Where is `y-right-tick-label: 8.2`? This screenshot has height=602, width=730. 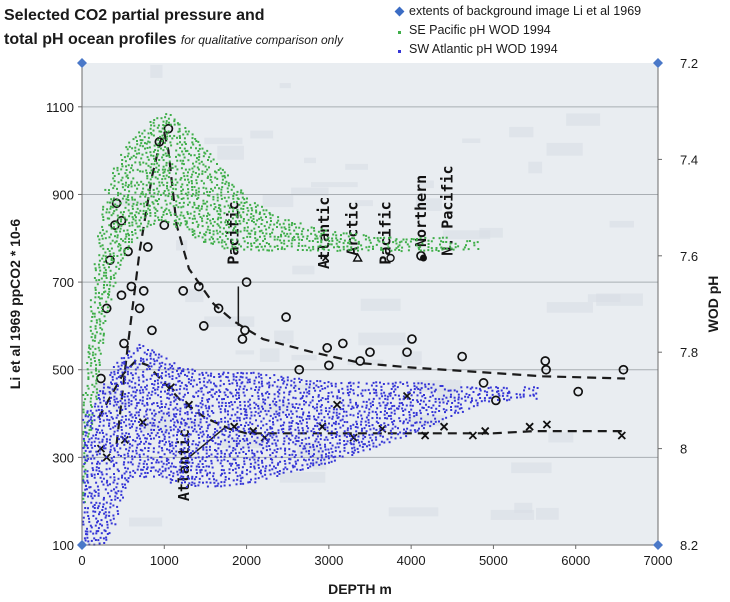 y-right-tick-label: 8.2 is located at coordinates (689, 545).